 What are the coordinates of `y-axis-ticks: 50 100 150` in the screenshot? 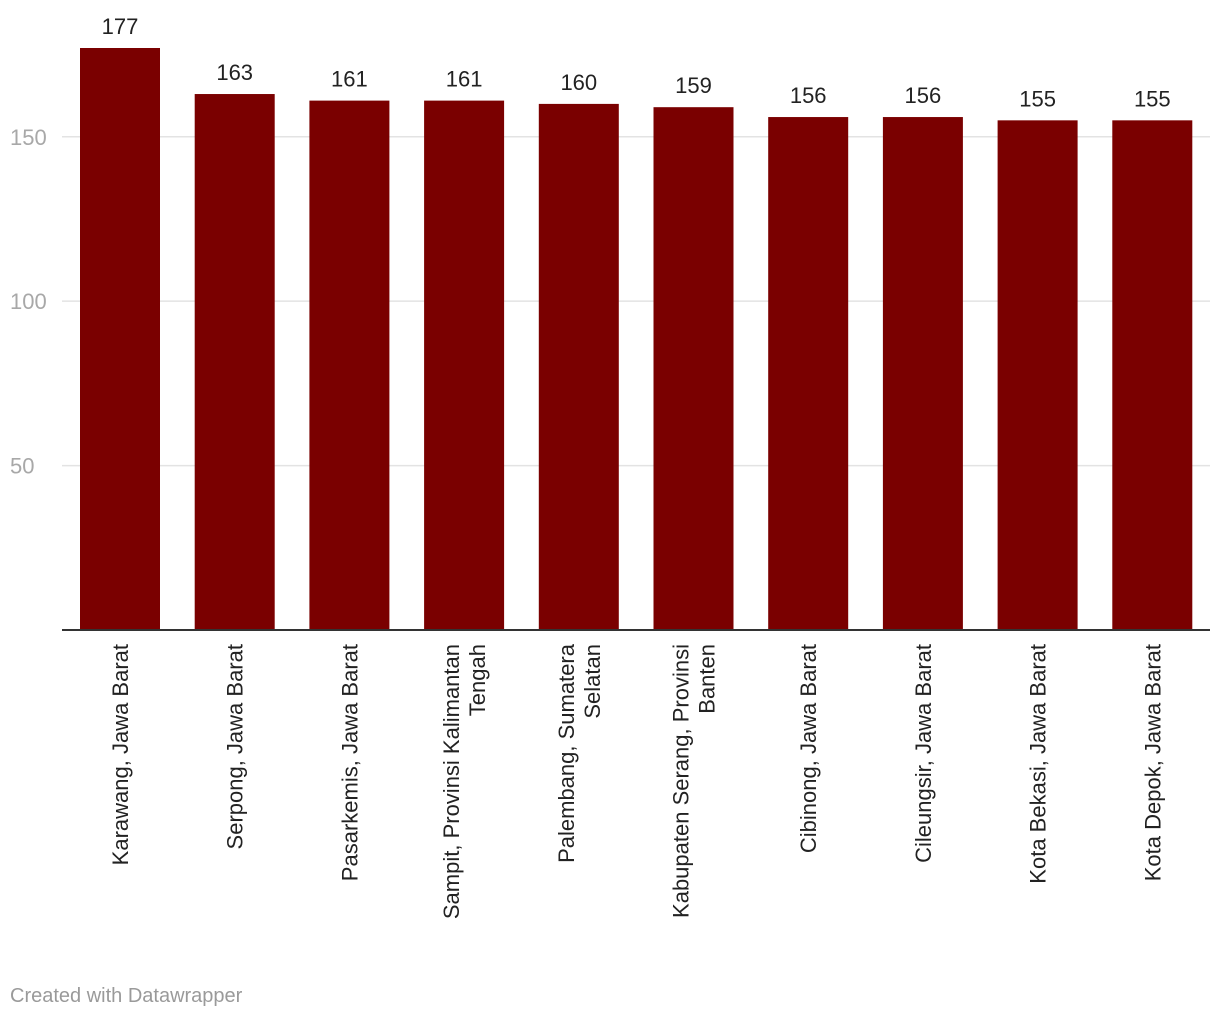 It's located at (28, 302).